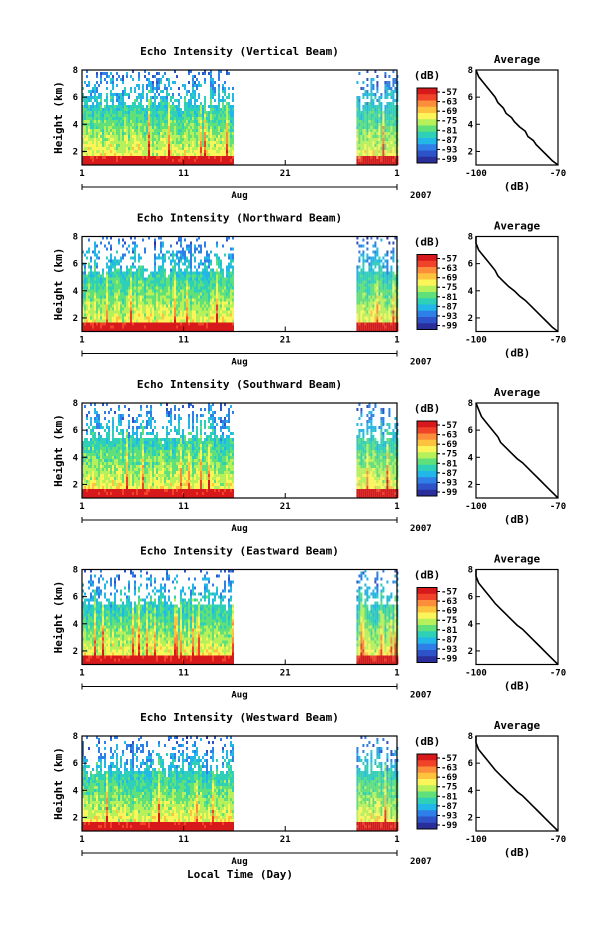 The image size is (611, 936). I want to click on colorbar-tick-label: -87, so click(449, 141).